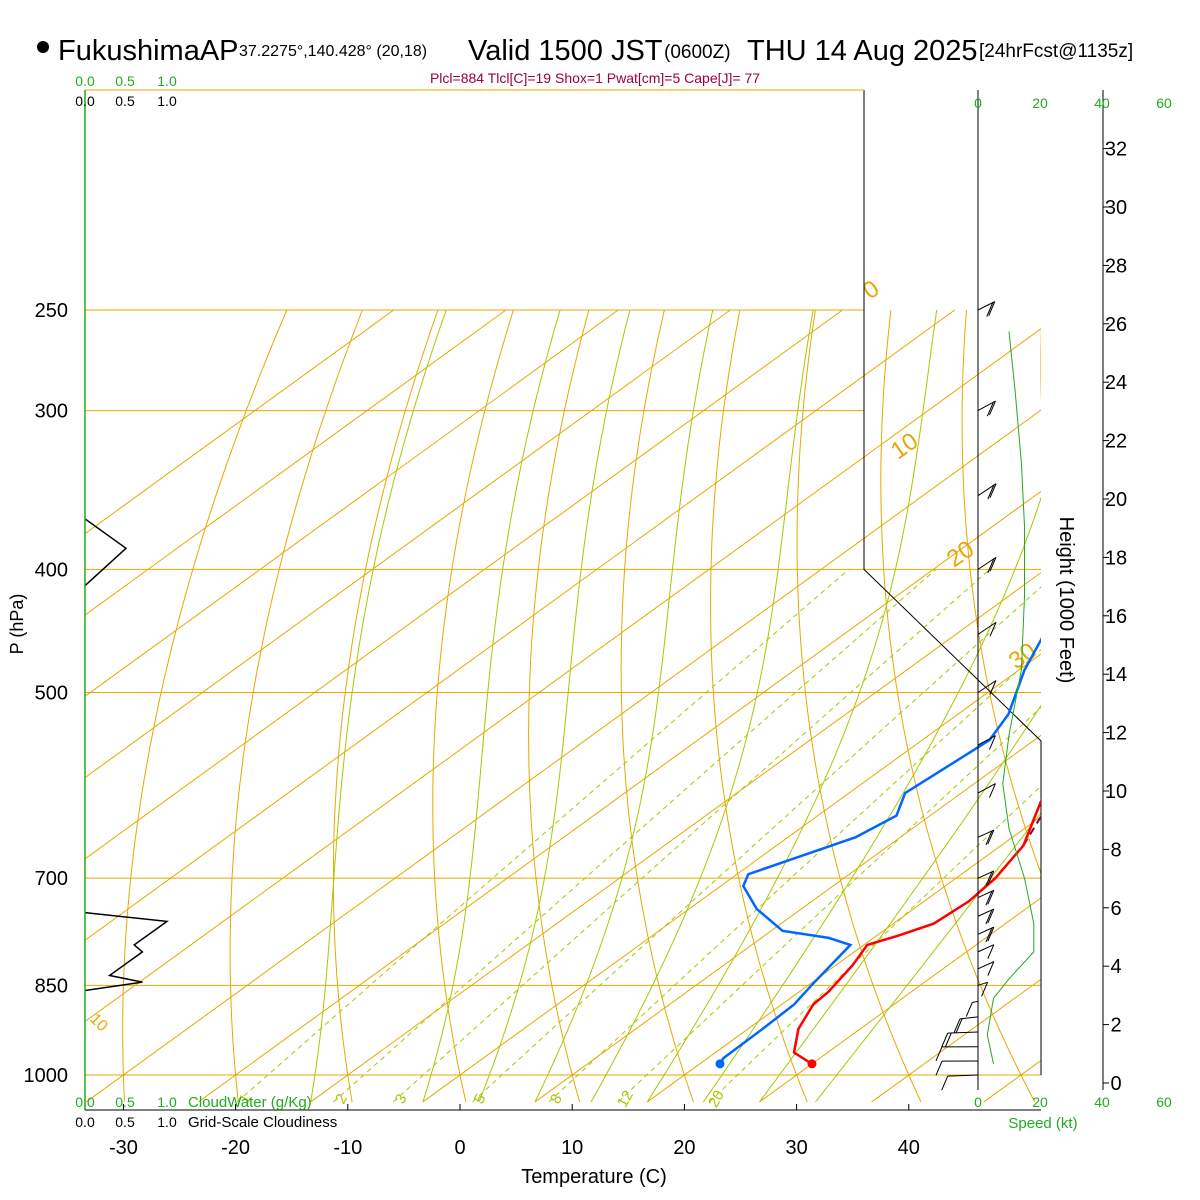 This screenshot has height=1200, width=1200. What do you see at coordinates (697, 52) in the screenshot?
I see `zulu-time: (0600Z)` at bounding box center [697, 52].